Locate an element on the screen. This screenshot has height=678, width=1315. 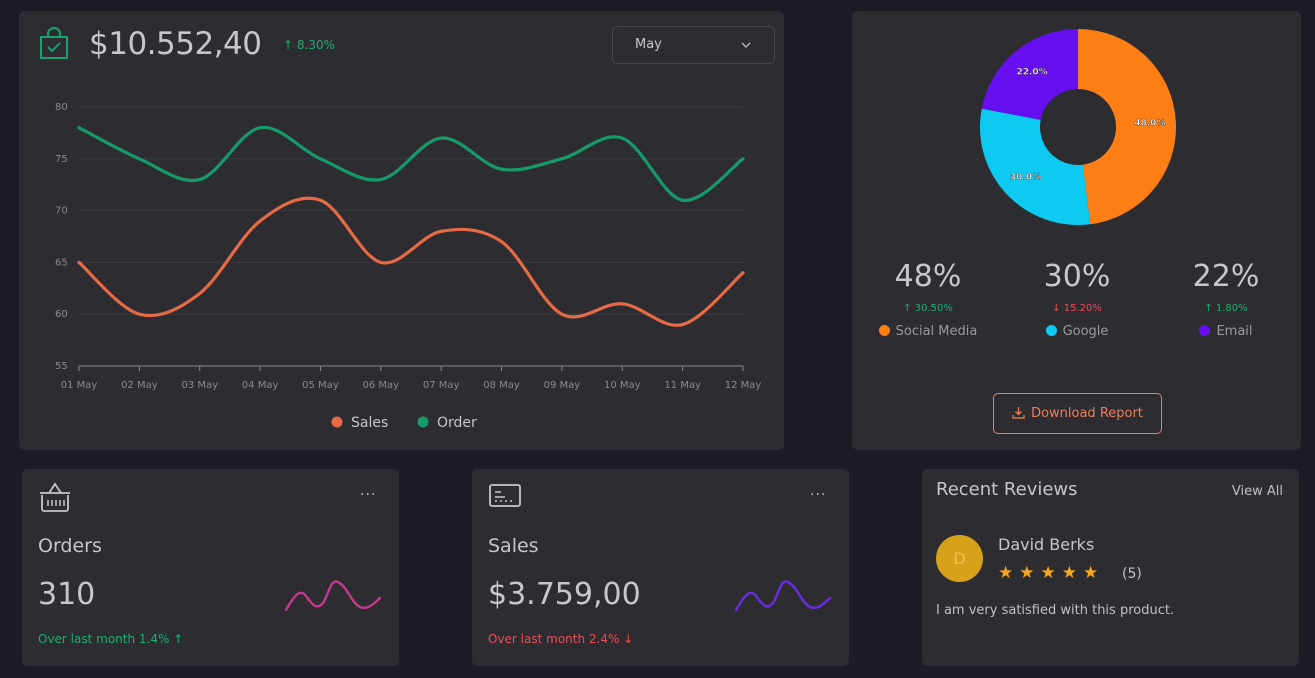
x-tick-label: 08 May is located at coordinates (501, 385).